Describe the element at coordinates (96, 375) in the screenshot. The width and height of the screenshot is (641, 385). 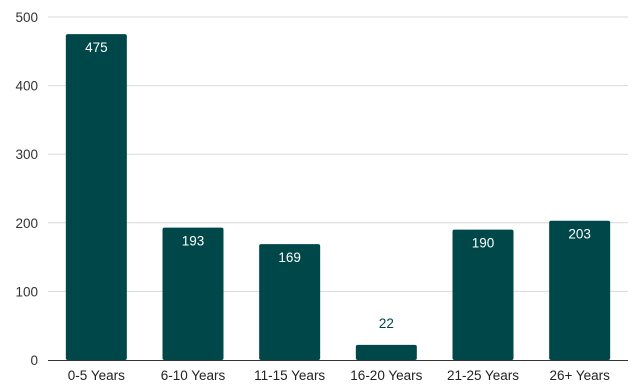
I see `x-category-label: 0-5 Years` at that location.